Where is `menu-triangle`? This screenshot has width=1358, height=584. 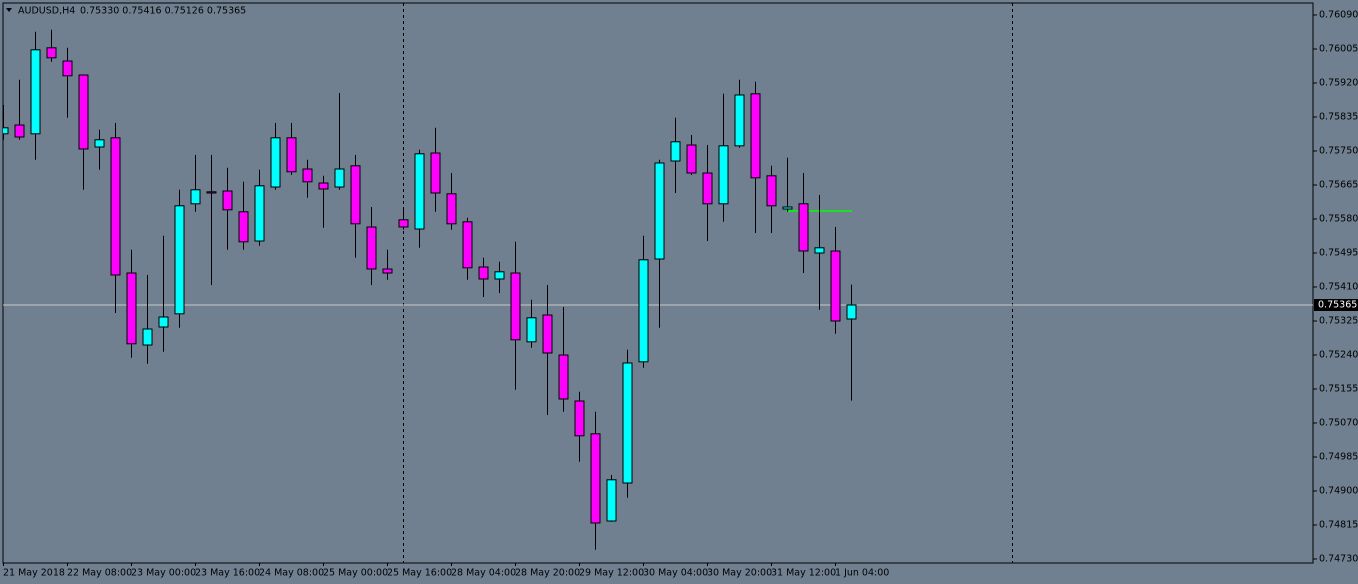
menu-triangle is located at coordinates (9, 10).